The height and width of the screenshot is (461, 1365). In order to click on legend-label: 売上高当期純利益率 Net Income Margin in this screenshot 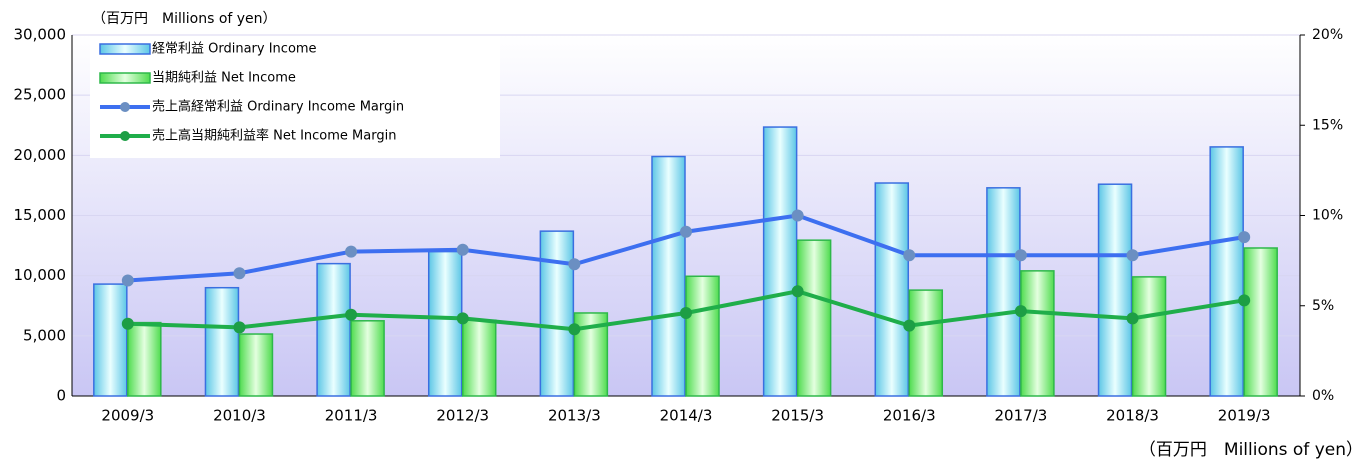, I will do `click(274, 136)`.